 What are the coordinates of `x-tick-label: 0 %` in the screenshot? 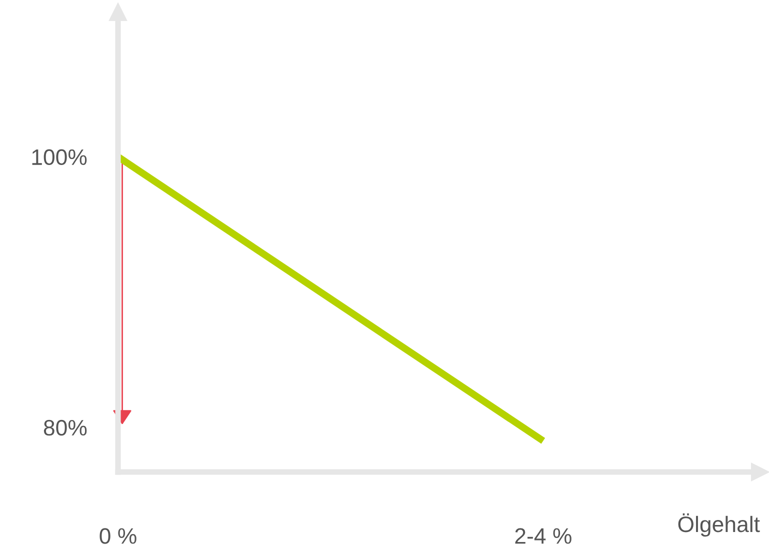 It's located at (118, 536).